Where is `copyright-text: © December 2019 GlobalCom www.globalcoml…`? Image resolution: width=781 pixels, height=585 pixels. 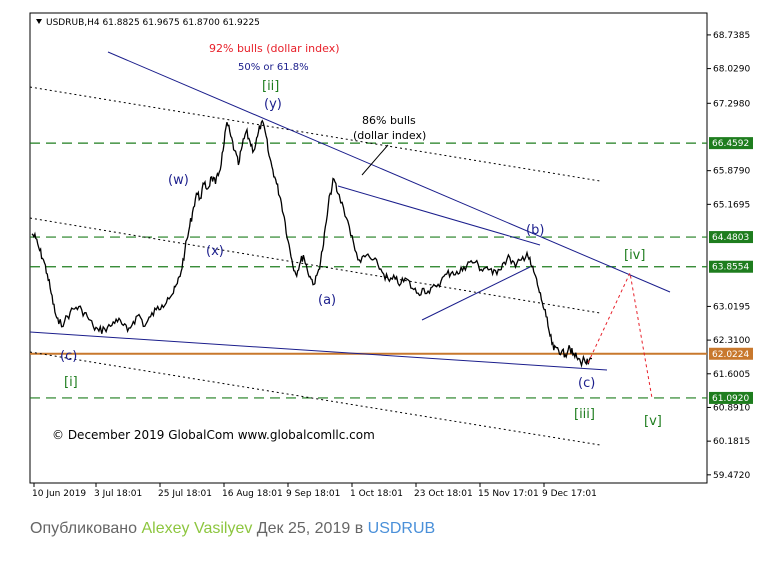 copyright-text: © December 2019 GlobalCom www.globalcoml… is located at coordinates (213, 435).